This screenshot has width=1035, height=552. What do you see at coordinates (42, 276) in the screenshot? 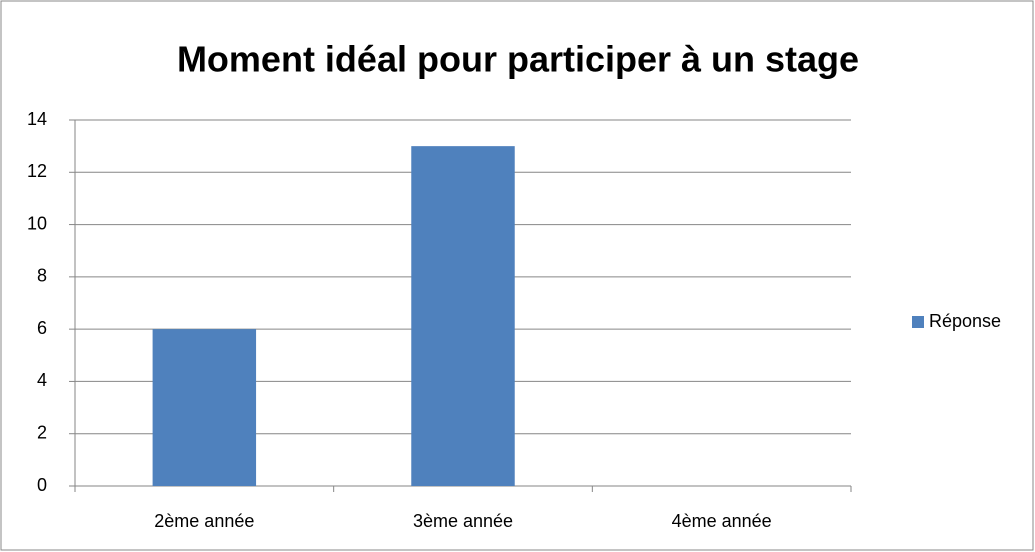
I see `y-tick-label: 8` at bounding box center [42, 276].